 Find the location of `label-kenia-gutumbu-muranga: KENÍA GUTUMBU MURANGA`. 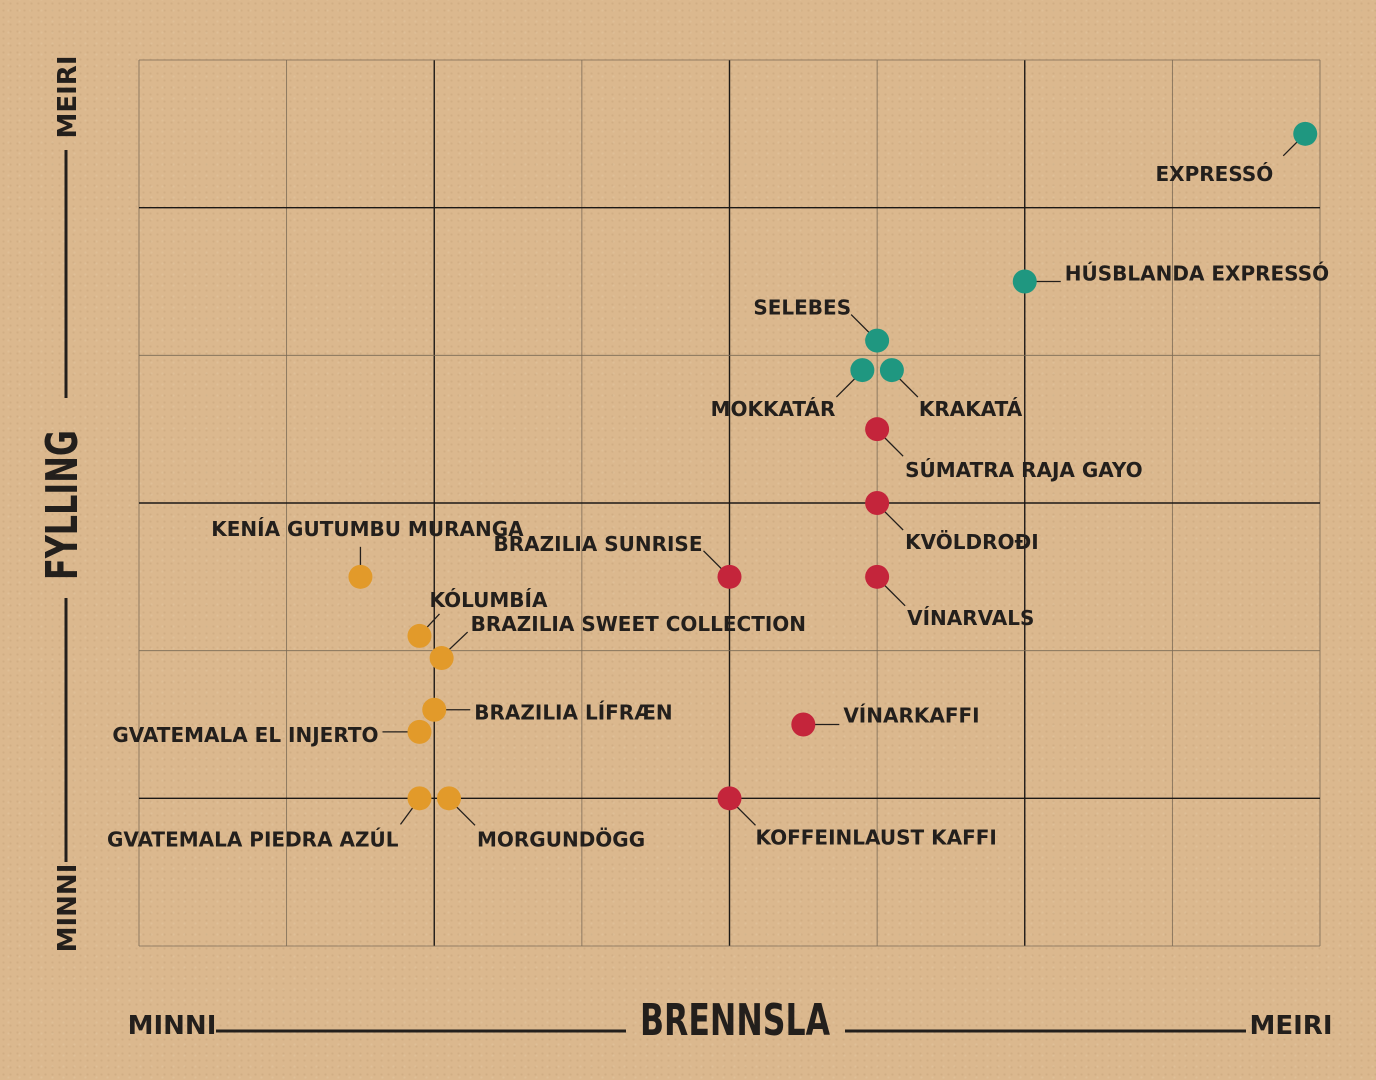

label-kenia-gutumbu-muranga: KENÍA GUTUMBU MURANGA is located at coordinates (367, 529).